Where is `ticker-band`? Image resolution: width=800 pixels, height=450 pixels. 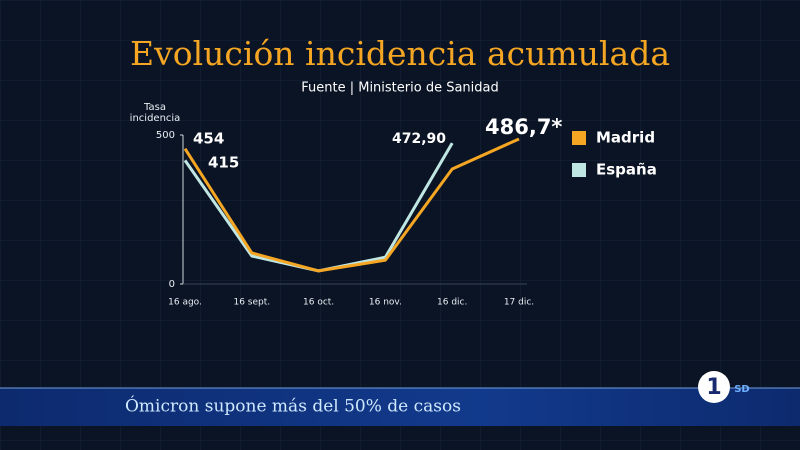 ticker-band is located at coordinates (400, 407).